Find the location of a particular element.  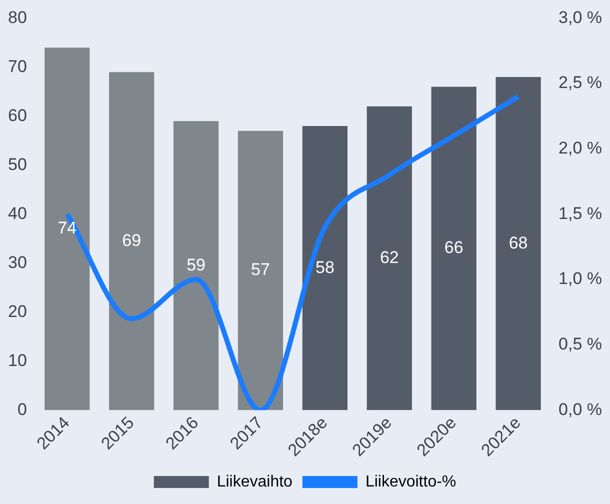

y2-tick-label: 1,5 % is located at coordinates (580, 213).